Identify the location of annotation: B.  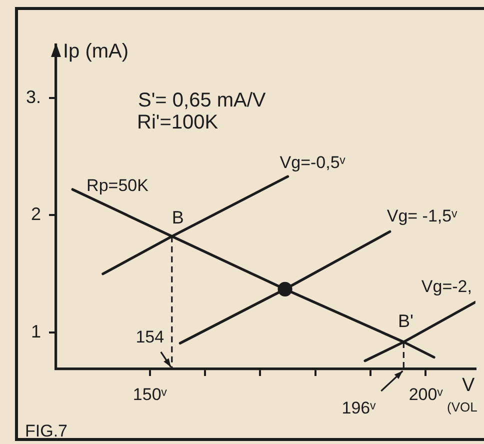
(178, 217).